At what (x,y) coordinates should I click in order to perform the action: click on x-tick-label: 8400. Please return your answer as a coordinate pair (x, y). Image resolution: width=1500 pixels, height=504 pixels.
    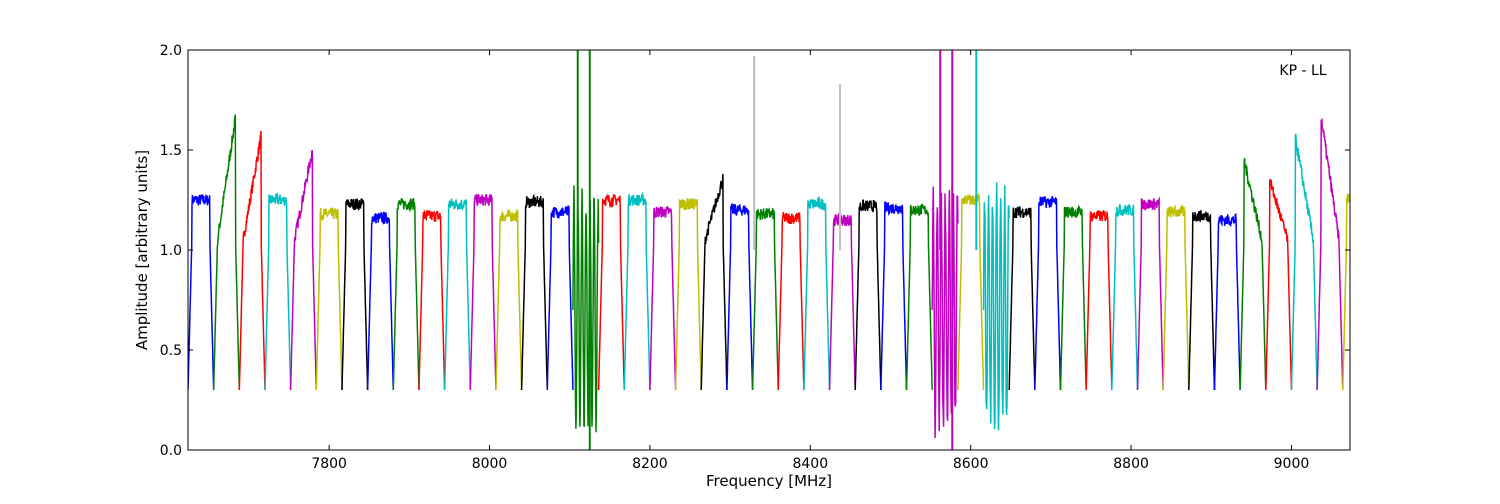
    Looking at the image, I should click on (810, 464).